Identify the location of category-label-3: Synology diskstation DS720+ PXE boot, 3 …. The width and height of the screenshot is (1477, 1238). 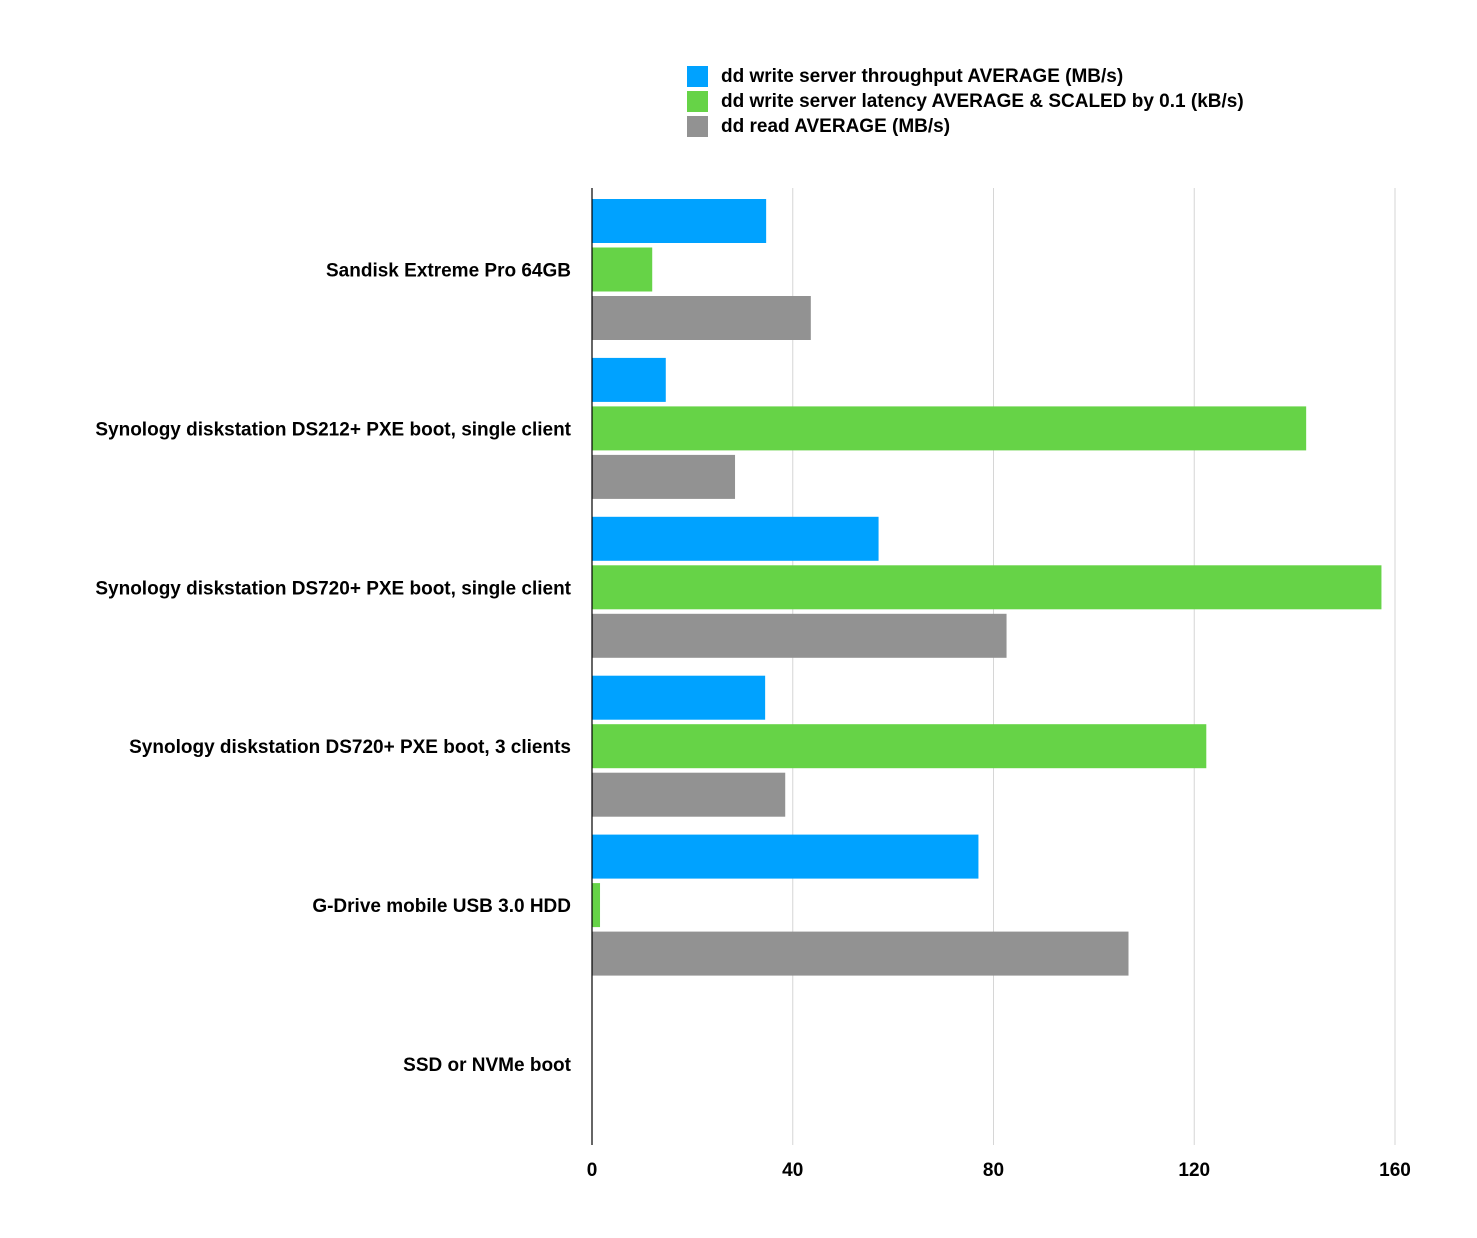
(350, 747).